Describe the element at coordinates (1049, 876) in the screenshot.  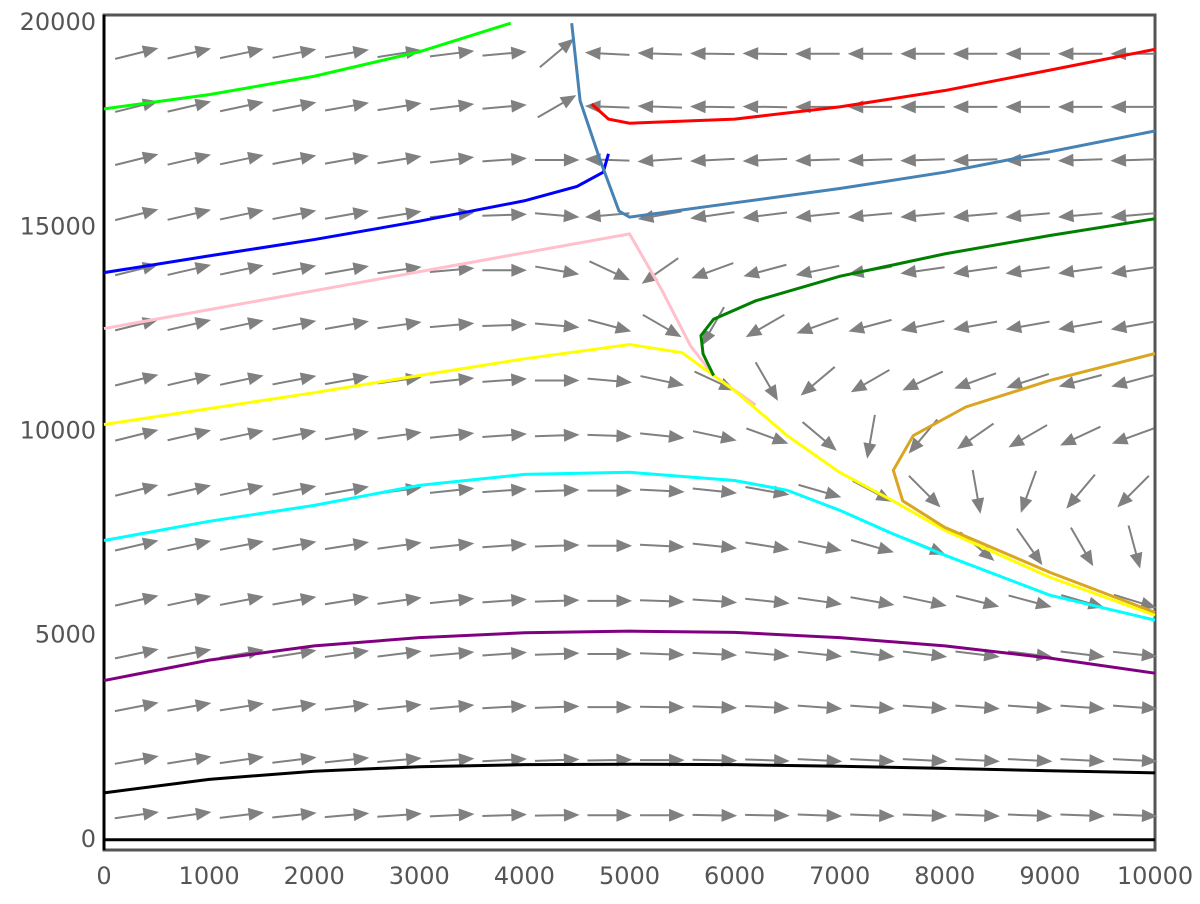
I see `x-tick-label: 9000` at that location.